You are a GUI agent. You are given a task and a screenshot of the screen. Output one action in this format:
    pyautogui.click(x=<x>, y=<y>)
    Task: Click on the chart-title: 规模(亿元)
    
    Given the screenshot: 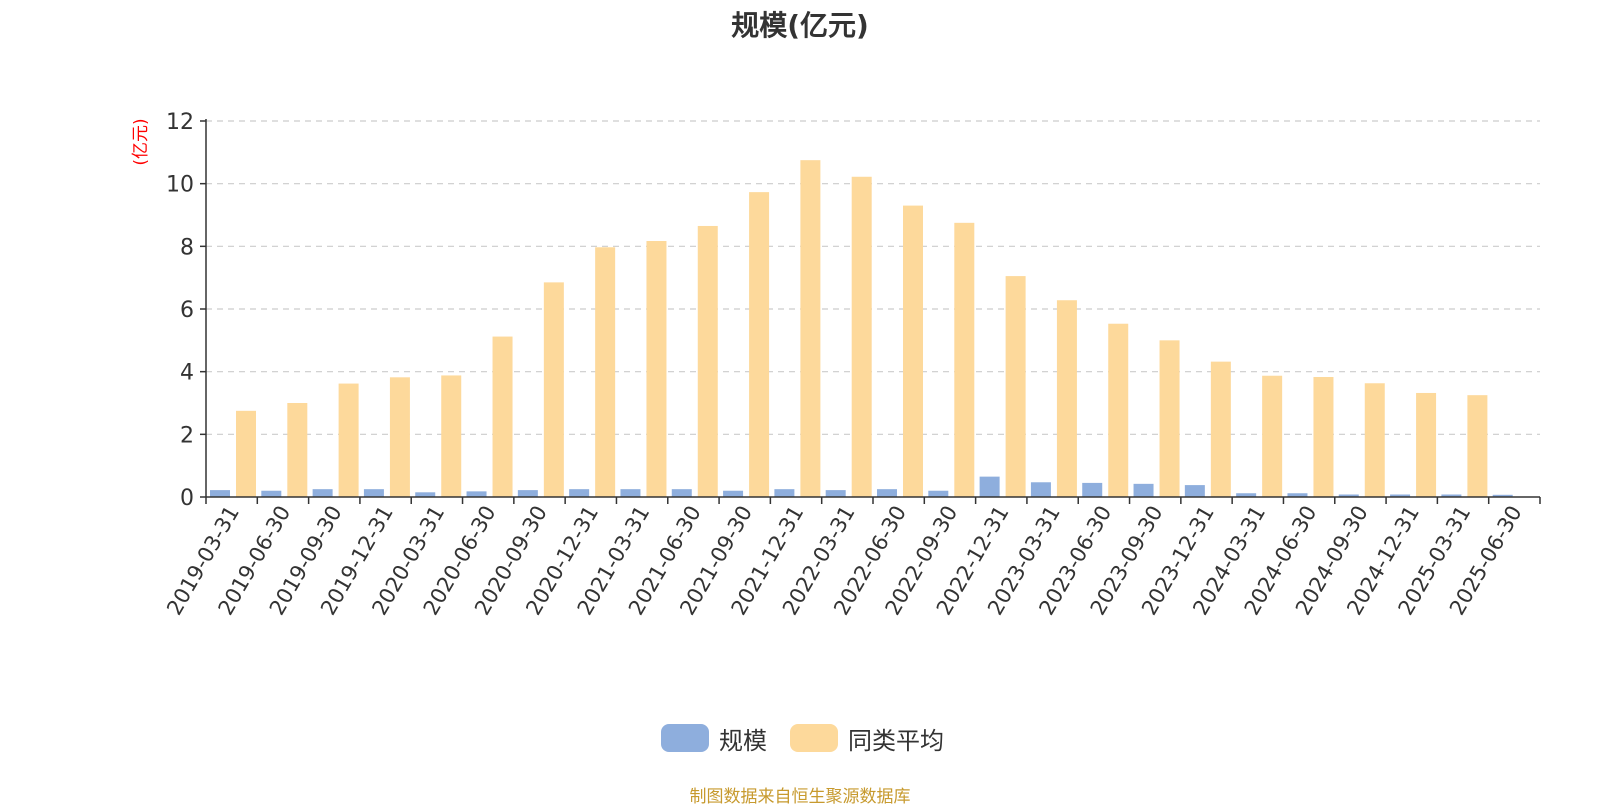 What is the action you would take?
    pyautogui.click(x=800, y=25)
    